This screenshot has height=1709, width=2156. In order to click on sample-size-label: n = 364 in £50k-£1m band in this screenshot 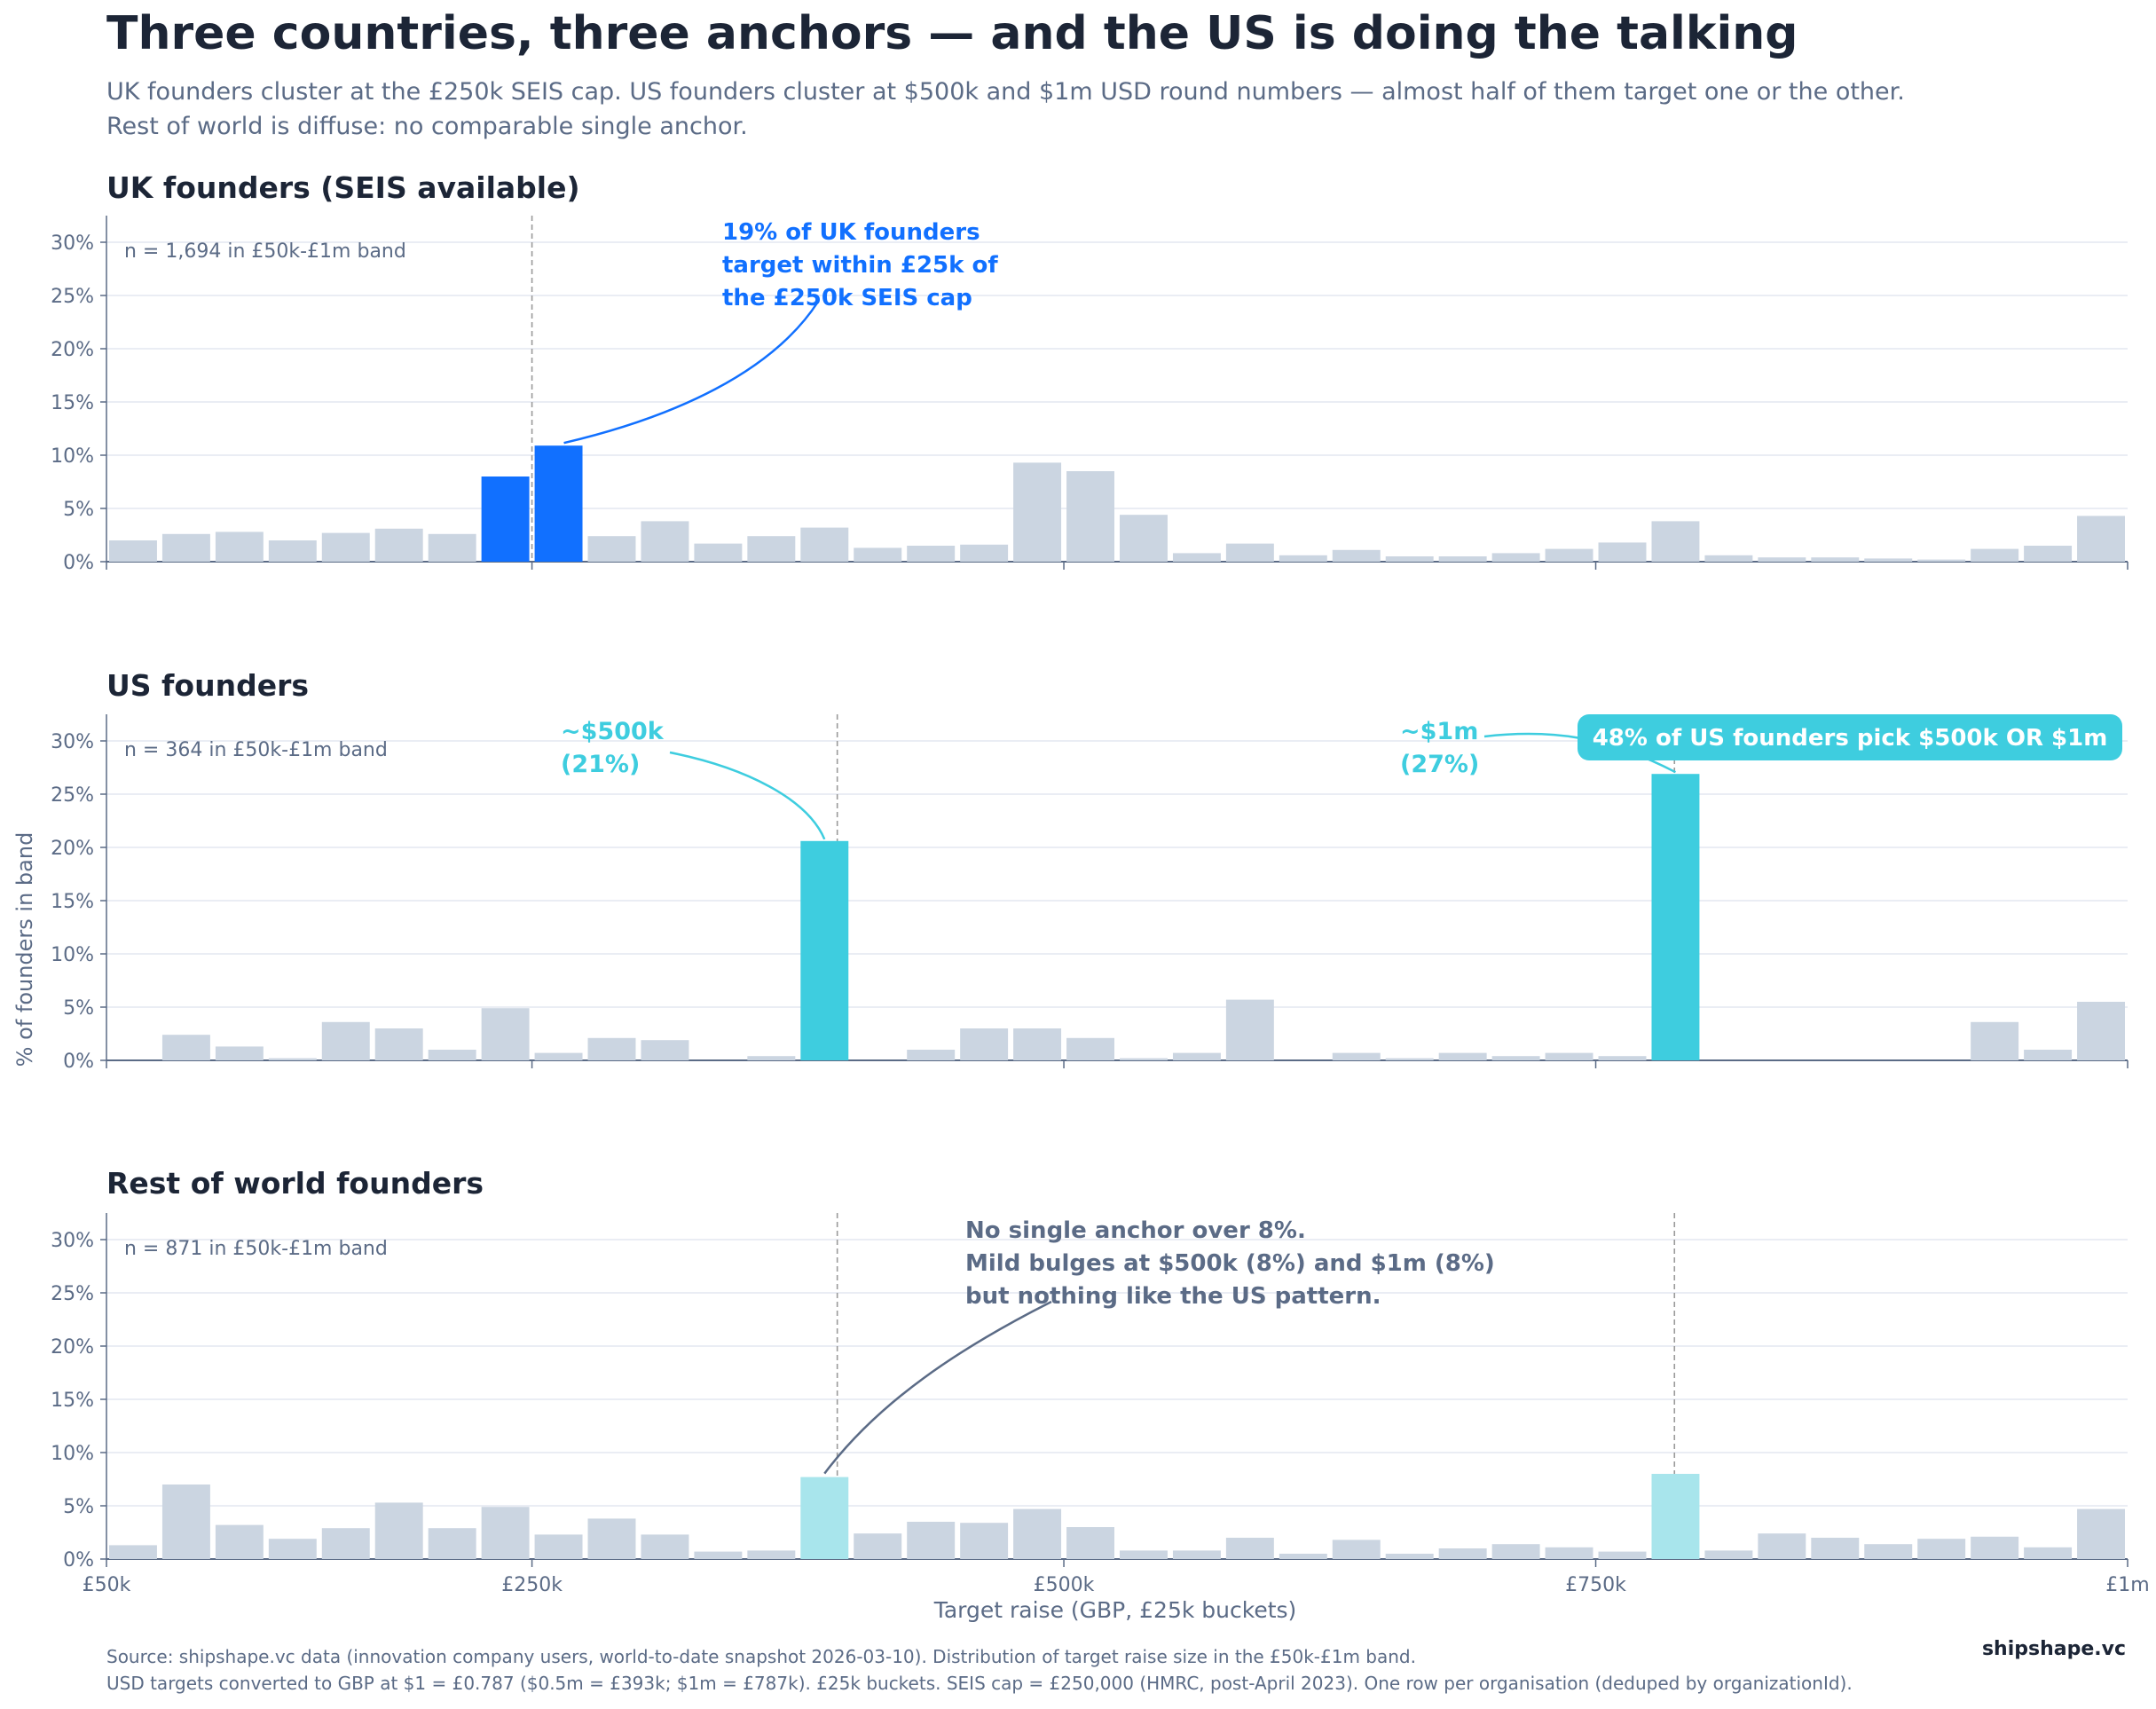, I will do `click(256, 750)`.